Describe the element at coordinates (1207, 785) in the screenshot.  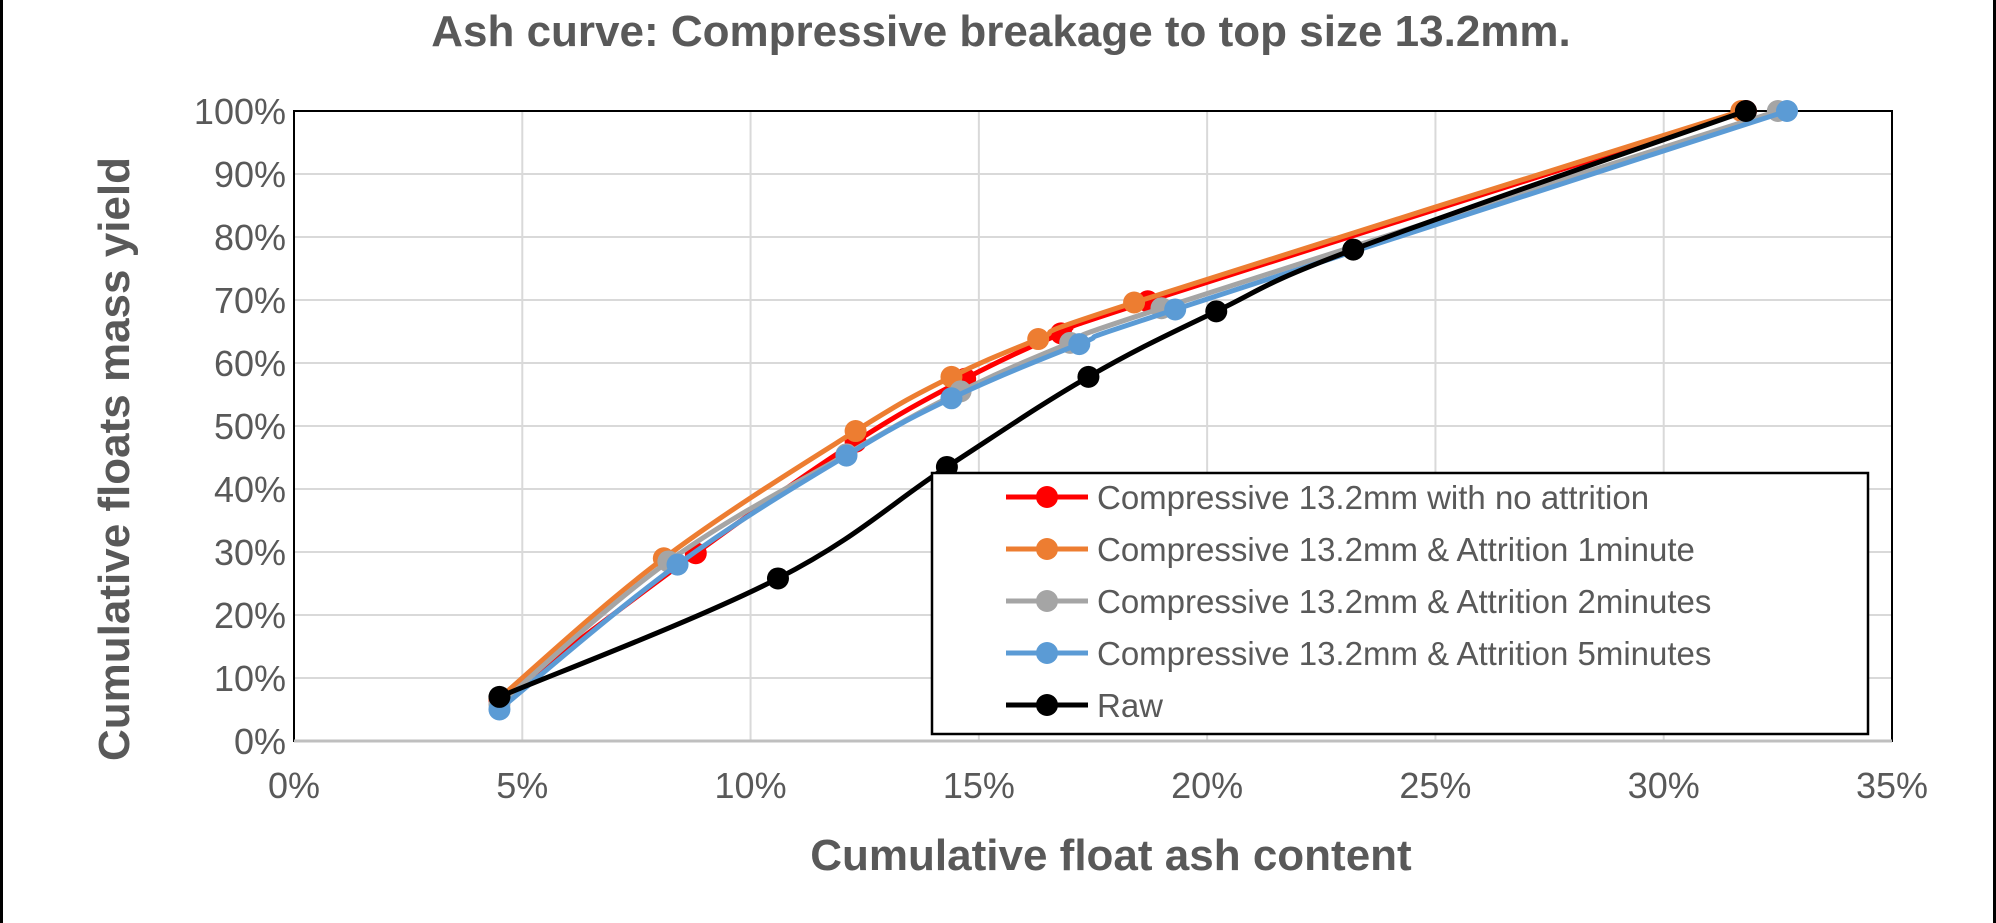
I see `x-tick-label: 20%` at that location.